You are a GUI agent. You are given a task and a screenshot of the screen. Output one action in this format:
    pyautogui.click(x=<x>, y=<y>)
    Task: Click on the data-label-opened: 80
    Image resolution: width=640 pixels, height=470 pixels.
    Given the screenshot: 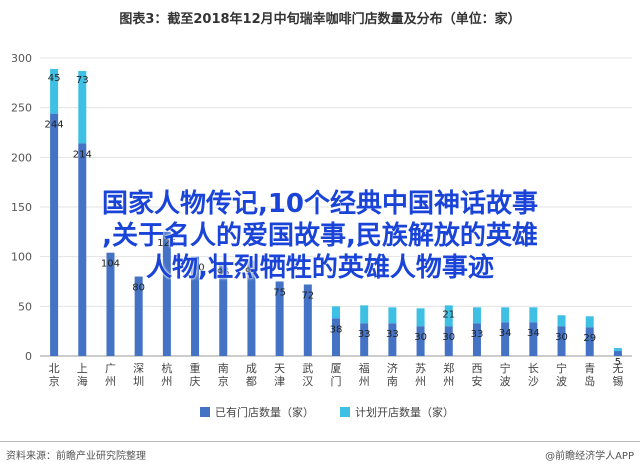 What is the action you would take?
    pyautogui.click(x=138, y=288)
    